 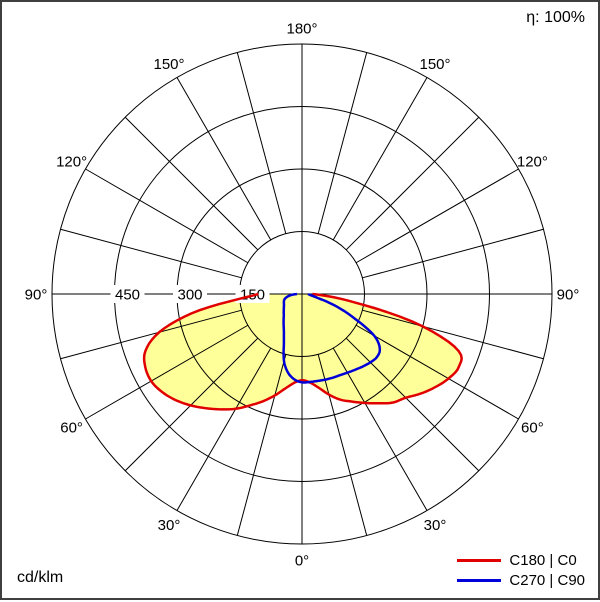 I want to click on c0-c180-curve, so click(x=302, y=351).